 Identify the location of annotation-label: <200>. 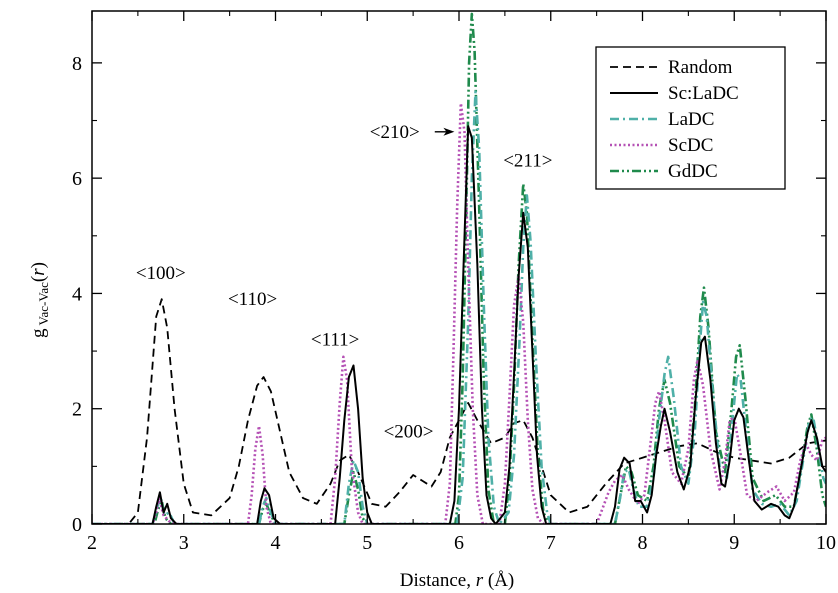
(409, 432).